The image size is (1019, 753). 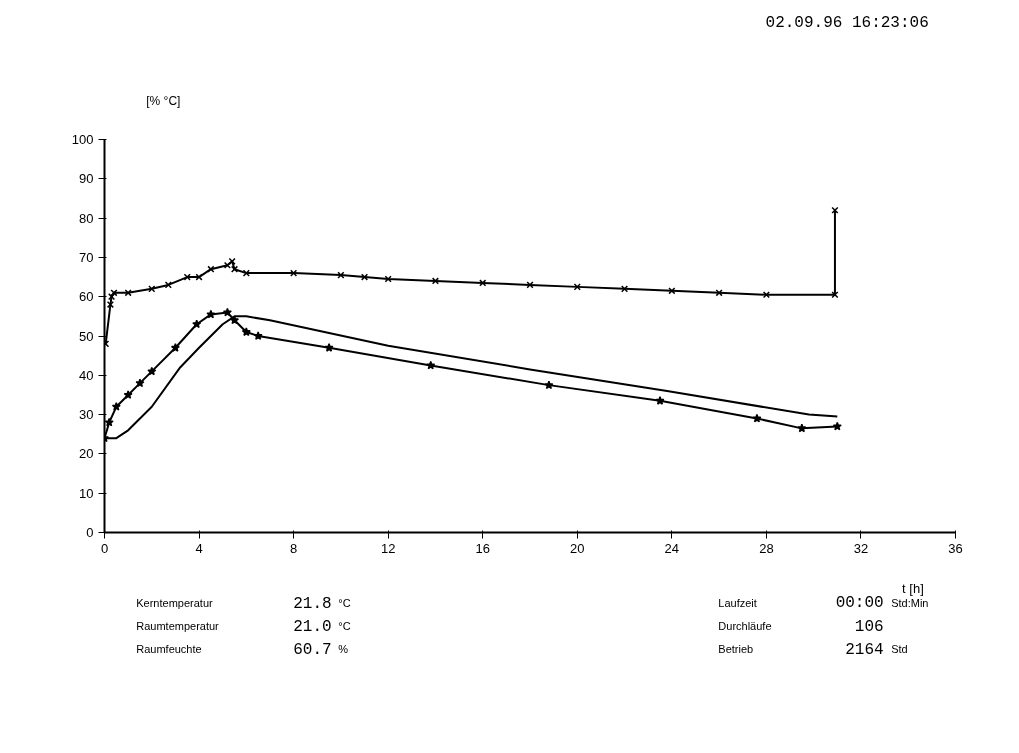 I want to click on text: Std:Min, so click(x=910, y=602).